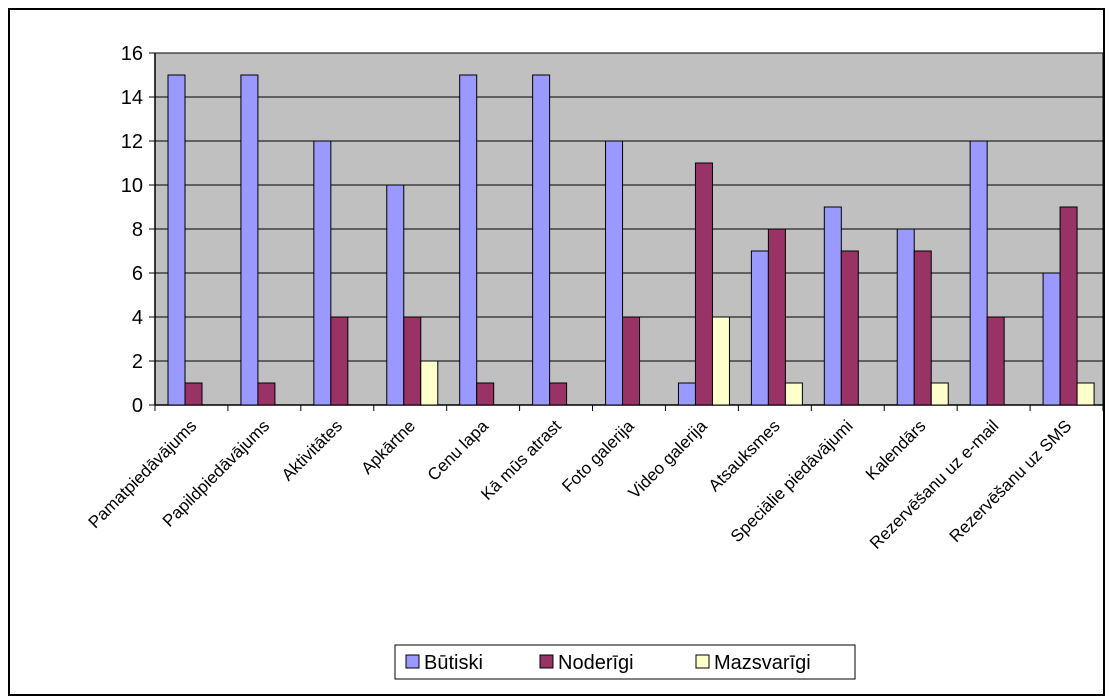 The height and width of the screenshot is (696, 1109). Describe the element at coordinates (598, 456) in the screenshot. I see `x-tick-label: Foto galerija` at that location.